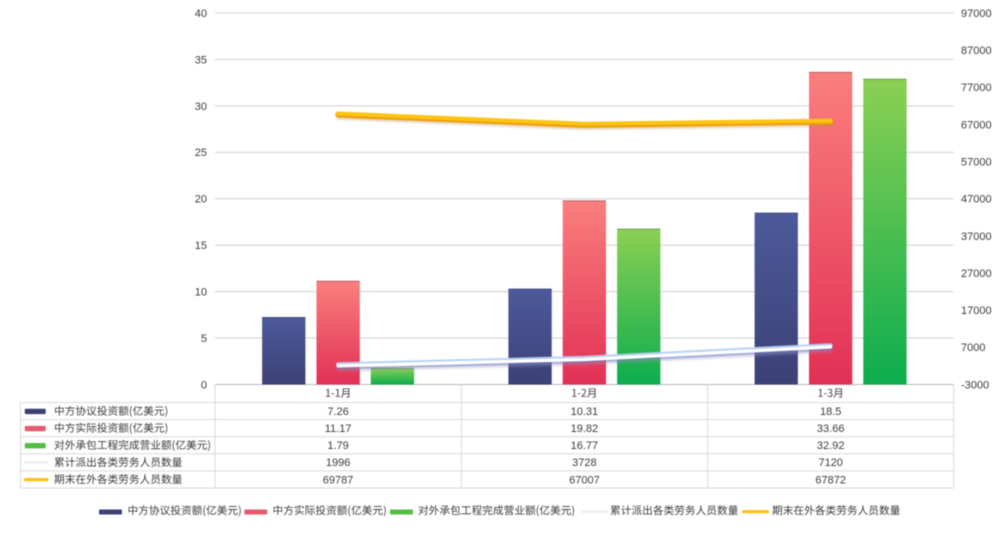  What do you see at coordinates (201, 153) in the screenshot?
I see `svg-text: 25` at bounding box center [201, 153].